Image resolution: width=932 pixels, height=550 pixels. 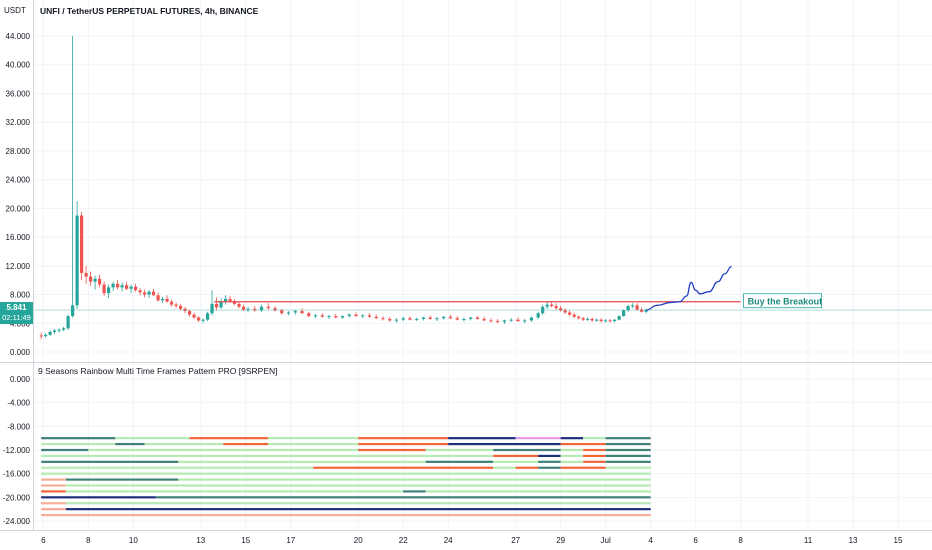 What do you see at coordinates (18, 208) in the screenshot?
I see `price-tick-label: 20.000` at bounding box center [18, 208].